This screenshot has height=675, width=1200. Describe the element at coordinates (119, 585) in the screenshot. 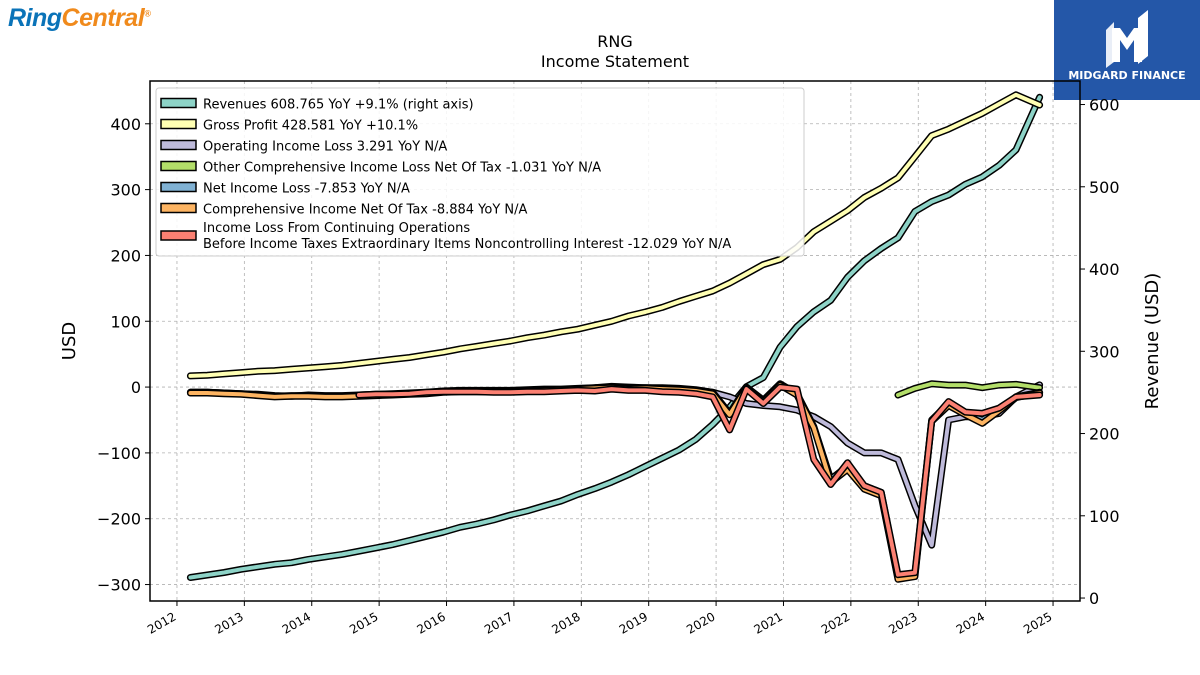

I see `y-tick-label: −300` at that location.